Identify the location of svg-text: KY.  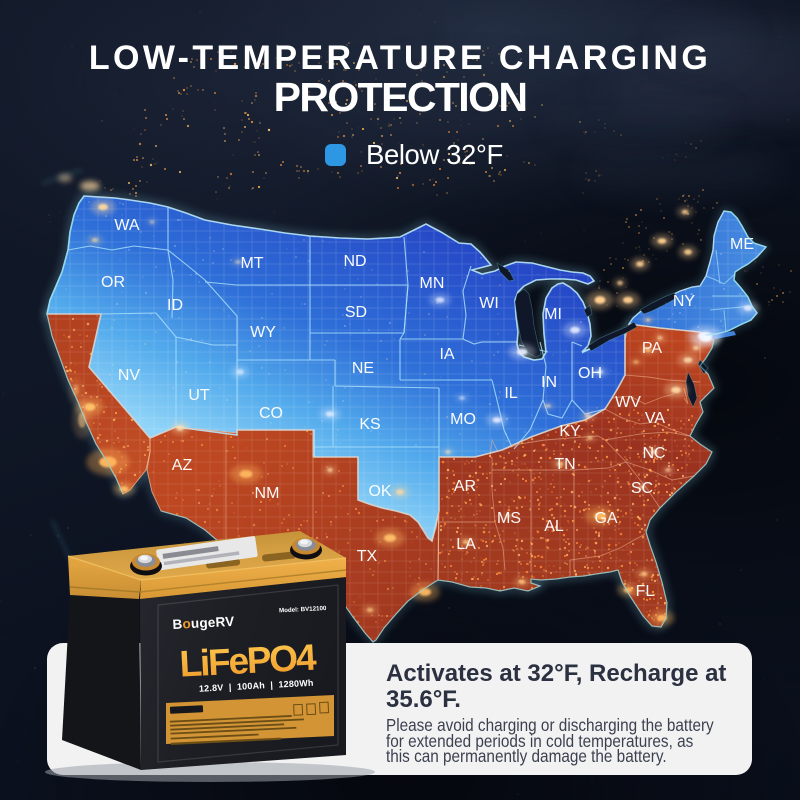
(570, 431).